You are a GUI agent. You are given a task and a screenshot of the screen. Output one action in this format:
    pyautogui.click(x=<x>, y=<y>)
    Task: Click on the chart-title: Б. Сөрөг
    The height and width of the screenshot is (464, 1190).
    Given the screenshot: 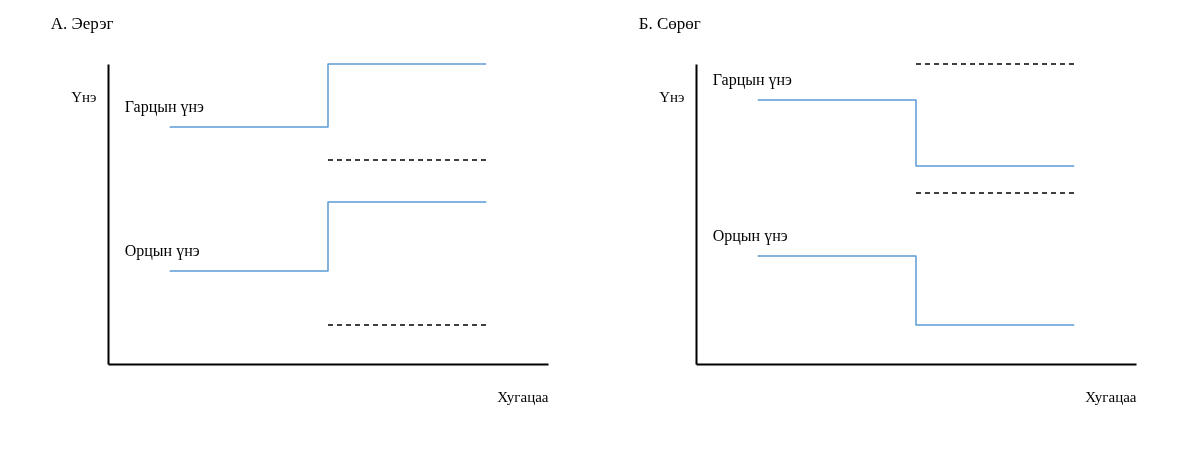 What is the action you would take?
    pyautogui.click(x=669, y=24)
    